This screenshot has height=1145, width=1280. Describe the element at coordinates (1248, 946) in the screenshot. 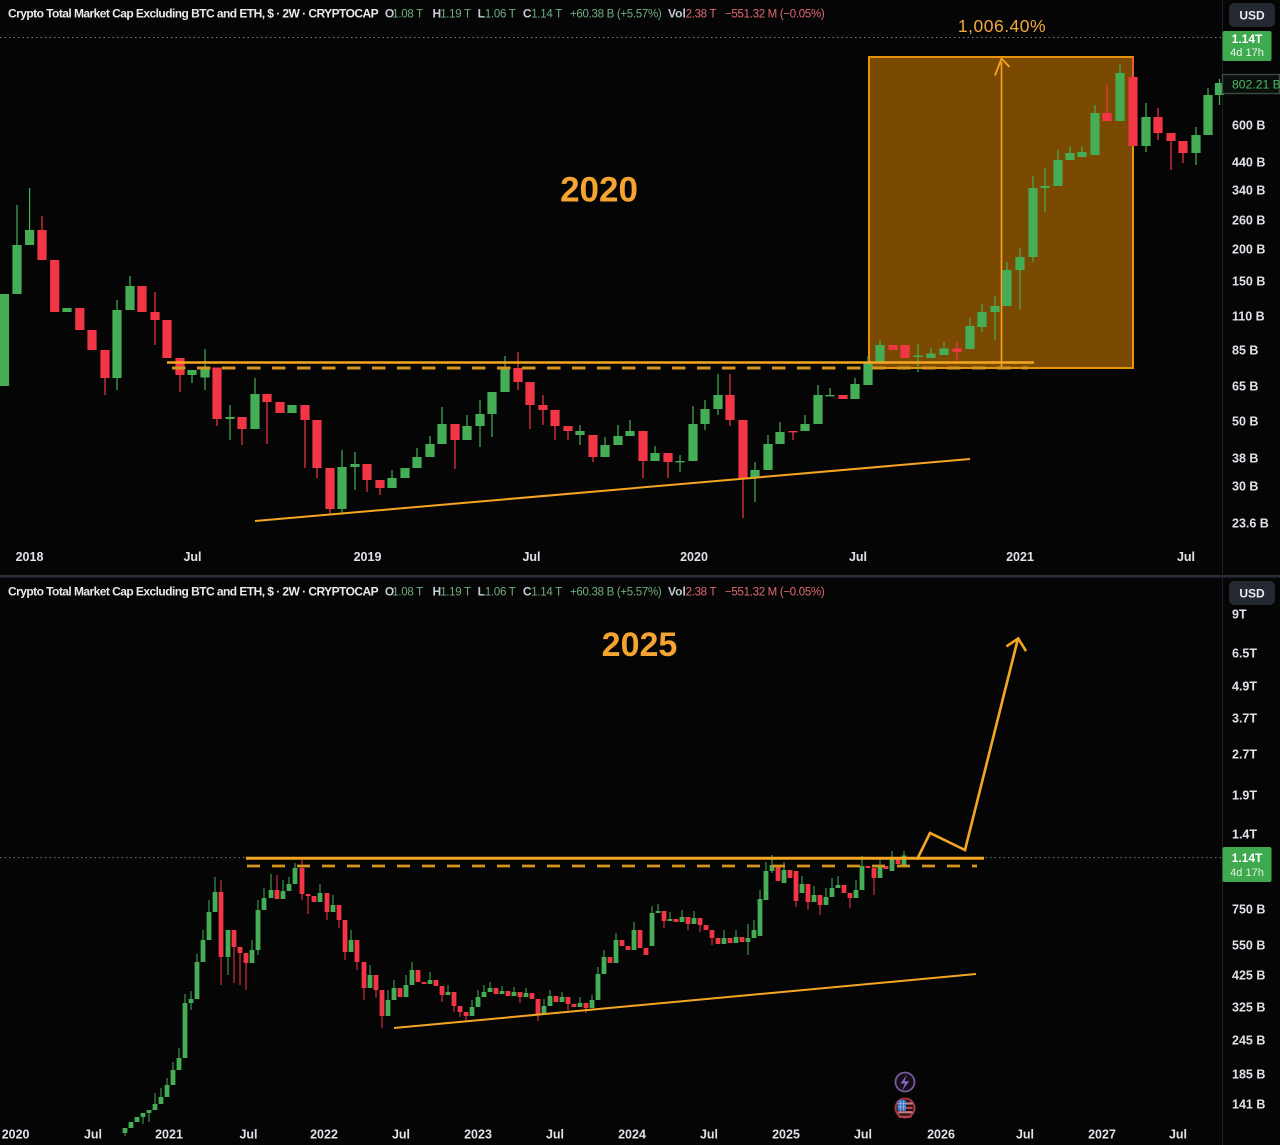

I see `svg-text: 550 B` at that location.